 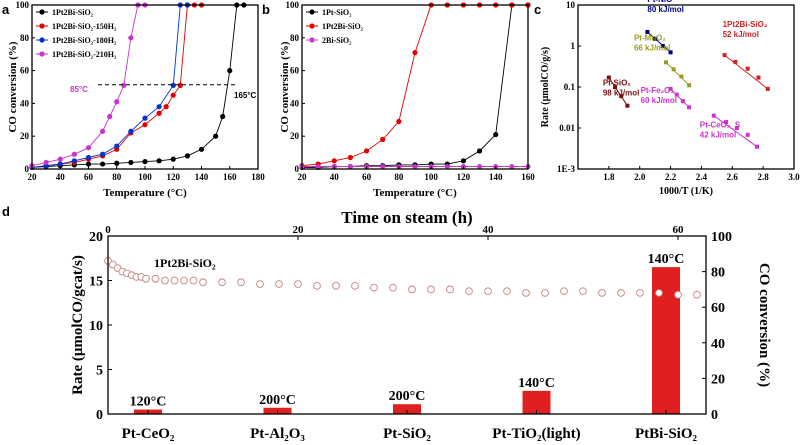 I want to click on activation-energy-label: 80 kJ/mol, so click(x=665, y=9).